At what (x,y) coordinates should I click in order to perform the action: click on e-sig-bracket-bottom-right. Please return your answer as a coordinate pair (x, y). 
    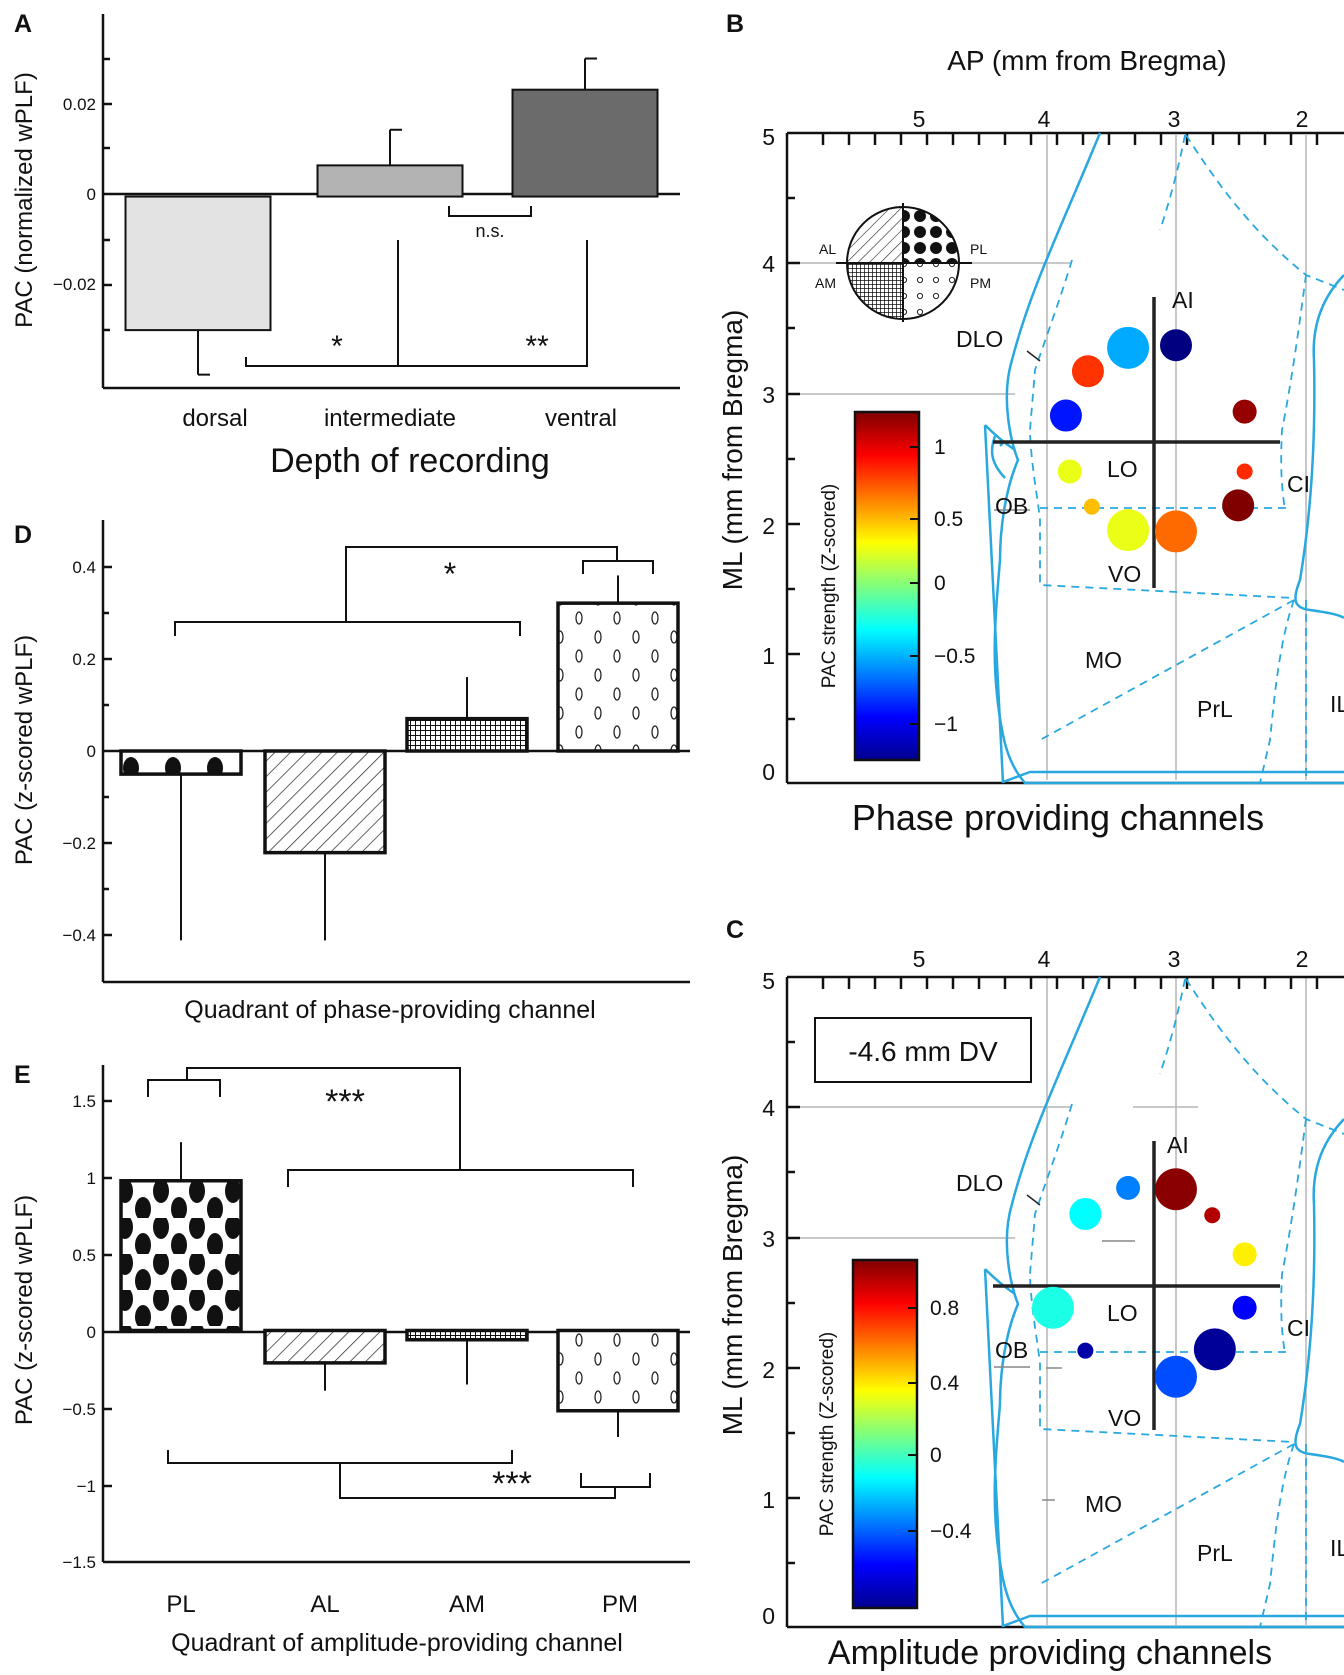
    Looking at the image, I should click on (615, 1480).